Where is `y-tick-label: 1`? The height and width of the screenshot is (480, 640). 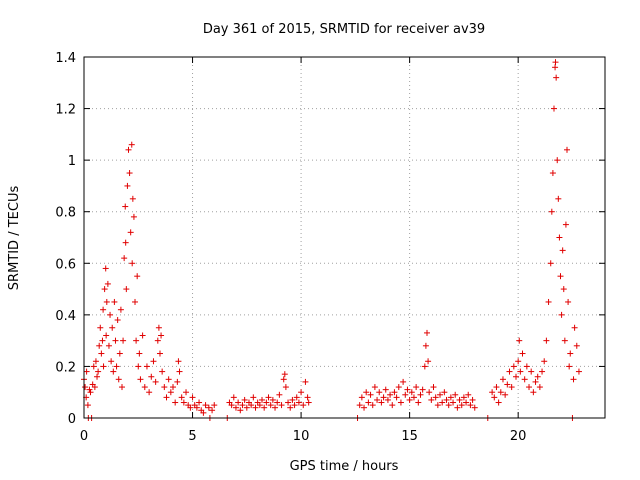 y-tick-label: 1 is located at coordinates (72, 161).